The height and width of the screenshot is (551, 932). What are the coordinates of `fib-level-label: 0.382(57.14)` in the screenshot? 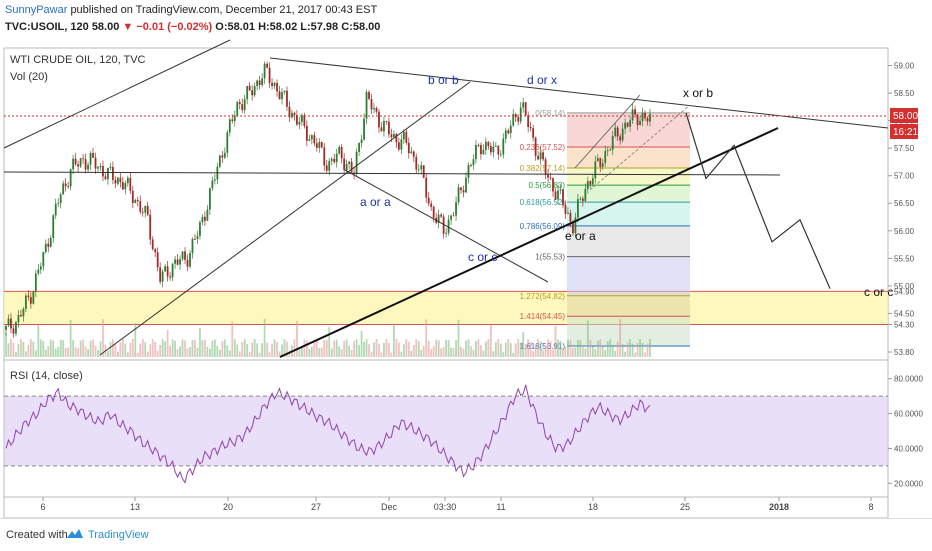 It's located at (543, 168).